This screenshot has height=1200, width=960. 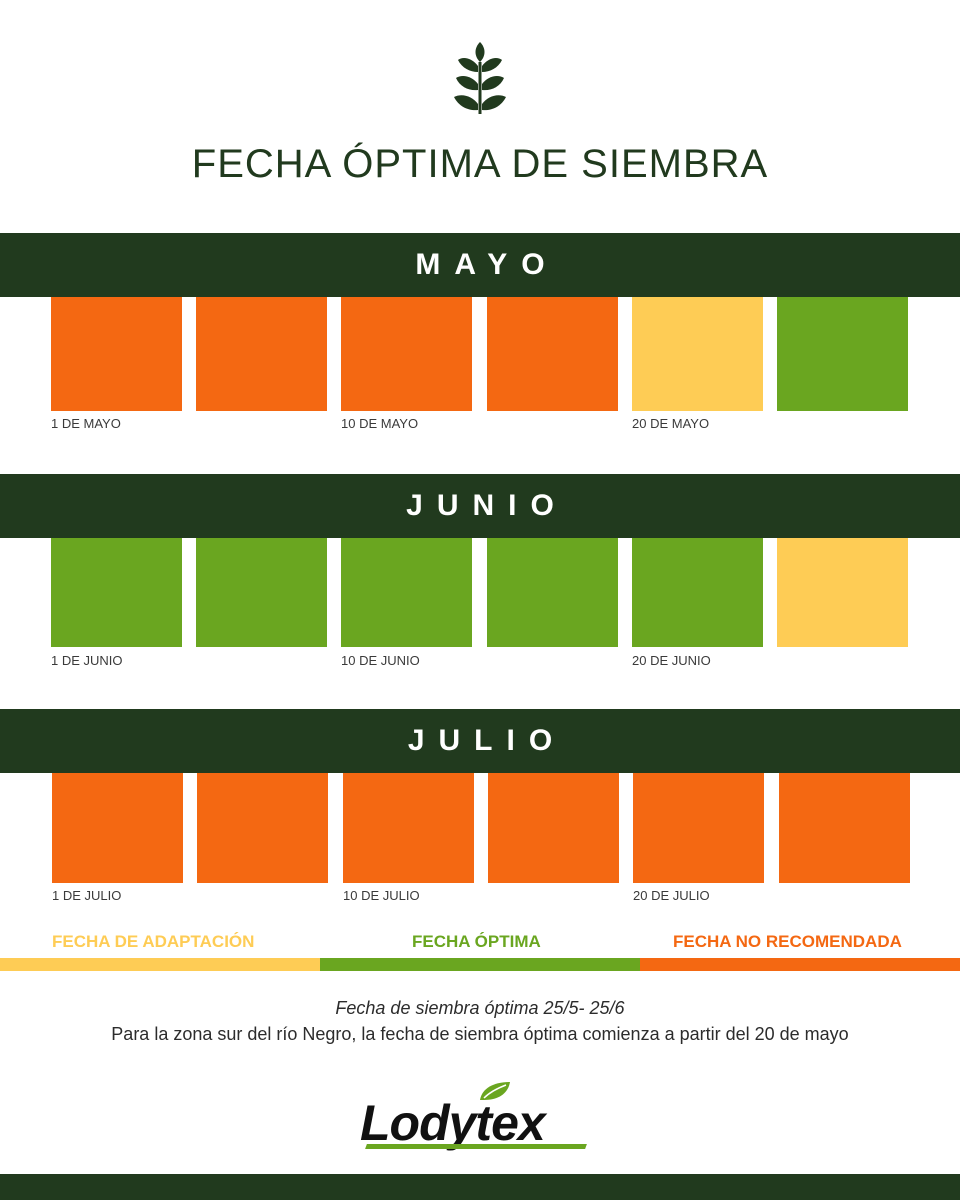 What do you see at coordinates (480, 1187) in the screenshot?
I see `footer-bar` at bounding box center [480, 1187].